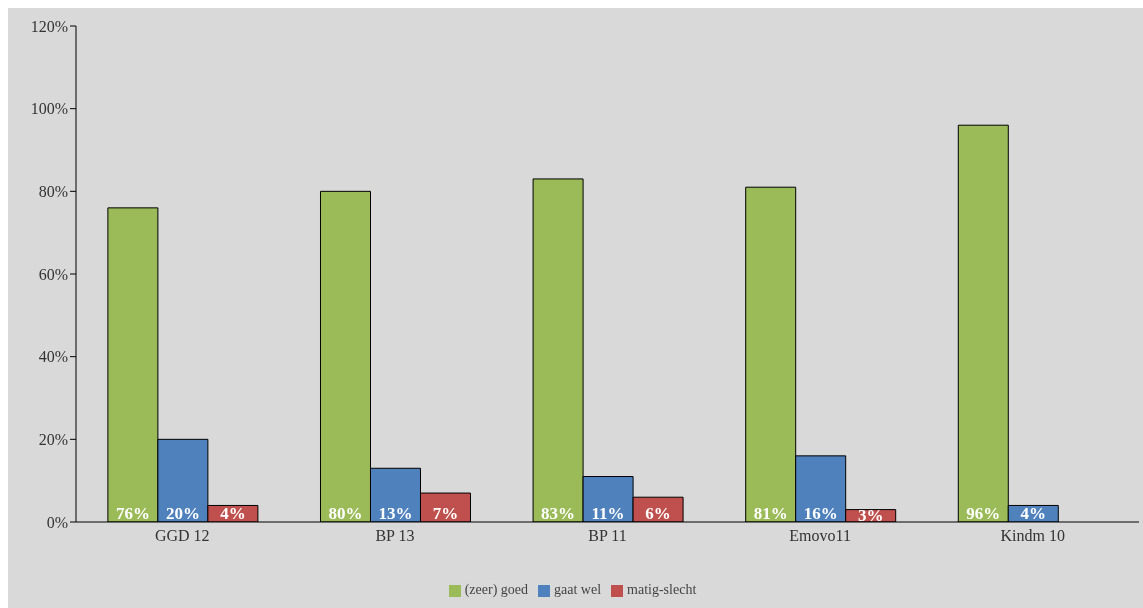 This screenshot has width=1143, height=608. What do you see at coordinates (395, 513) in the screenshot?
I see `data-label: 13%` at bounding box center [395, 513].